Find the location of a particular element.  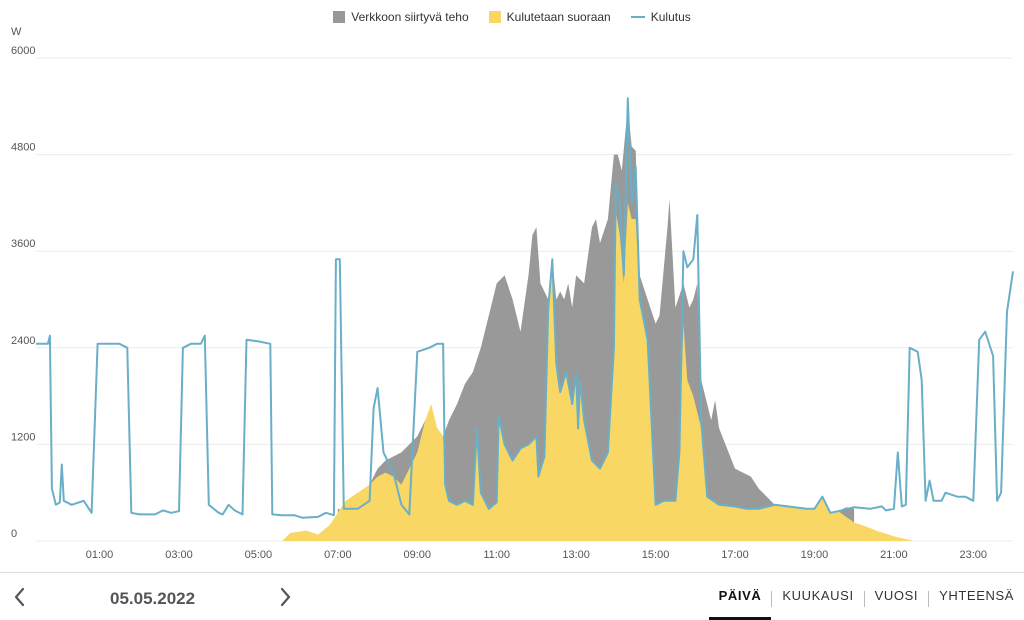

legend-label-grid-feed: Verkkoon siirtyvä teho is located at coordinates (410, 17).